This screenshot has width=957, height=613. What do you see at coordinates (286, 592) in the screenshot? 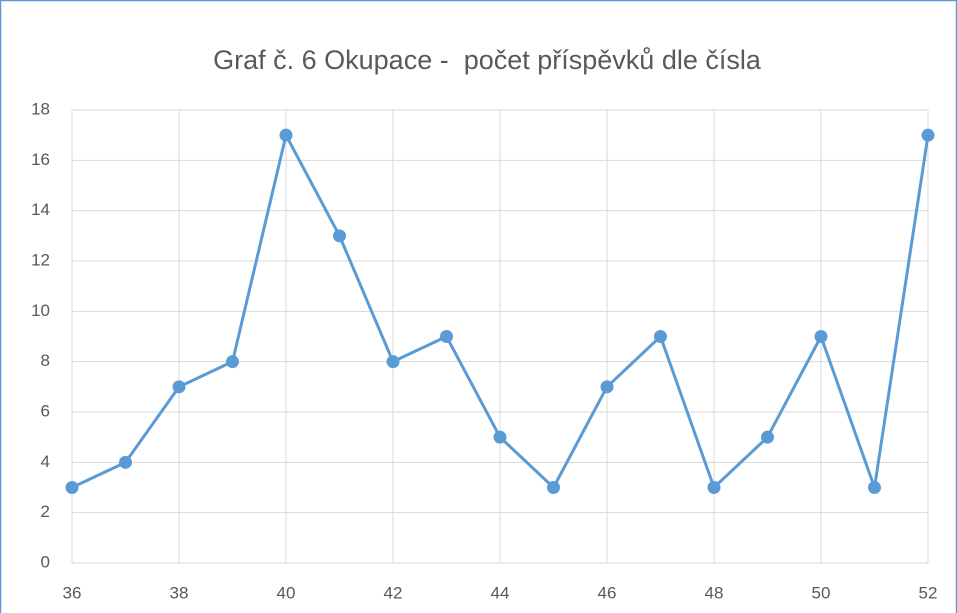
I see `x-tick-label: 40` at bounding box center [286, 592].